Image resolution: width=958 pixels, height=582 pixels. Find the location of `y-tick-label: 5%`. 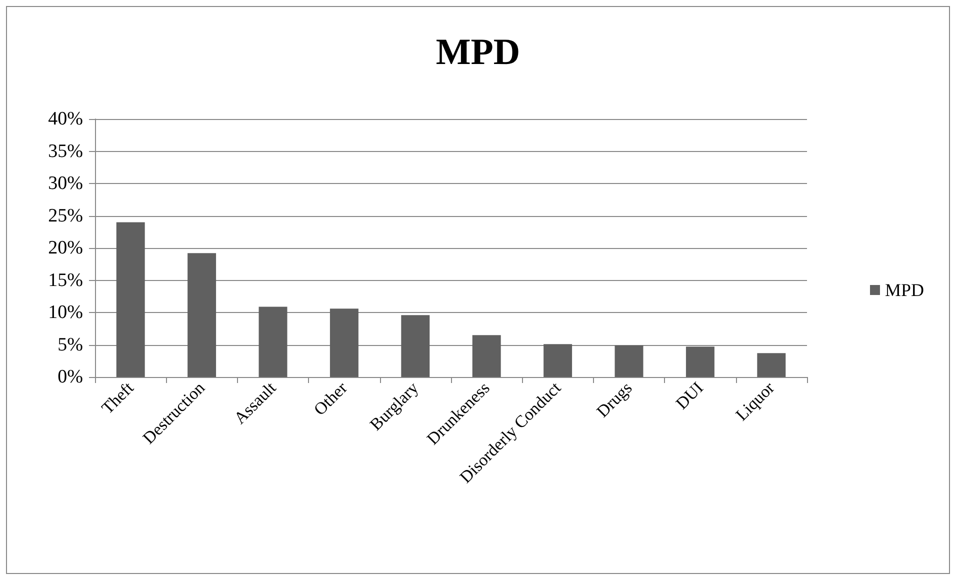

y-tick-label: 5% is located at coordinates (71, 345).